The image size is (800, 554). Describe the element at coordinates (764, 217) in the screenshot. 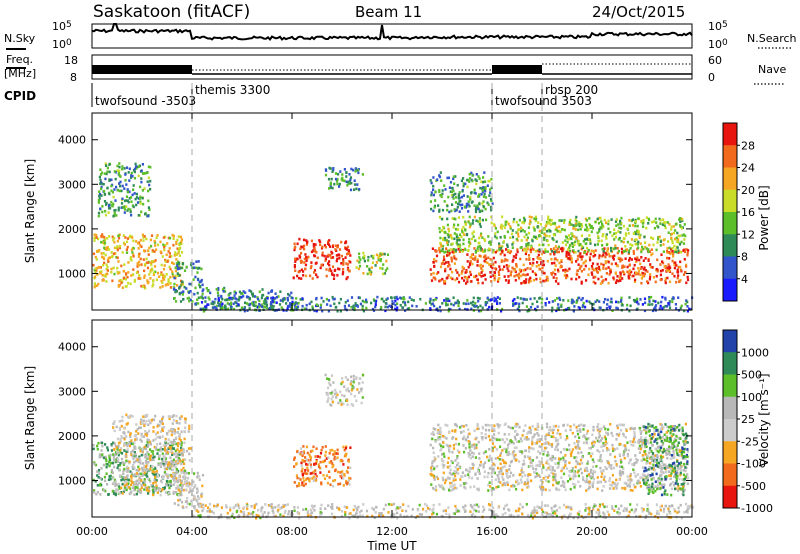

I see `power-colorbar-label: Power [dB]` at that location.